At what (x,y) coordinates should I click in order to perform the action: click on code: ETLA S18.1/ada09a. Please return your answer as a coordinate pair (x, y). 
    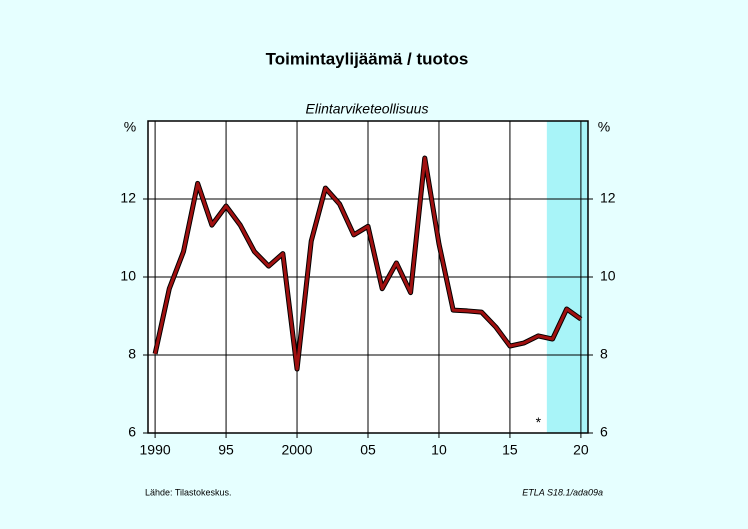
    Looking at the image, I should click on (562, 492).